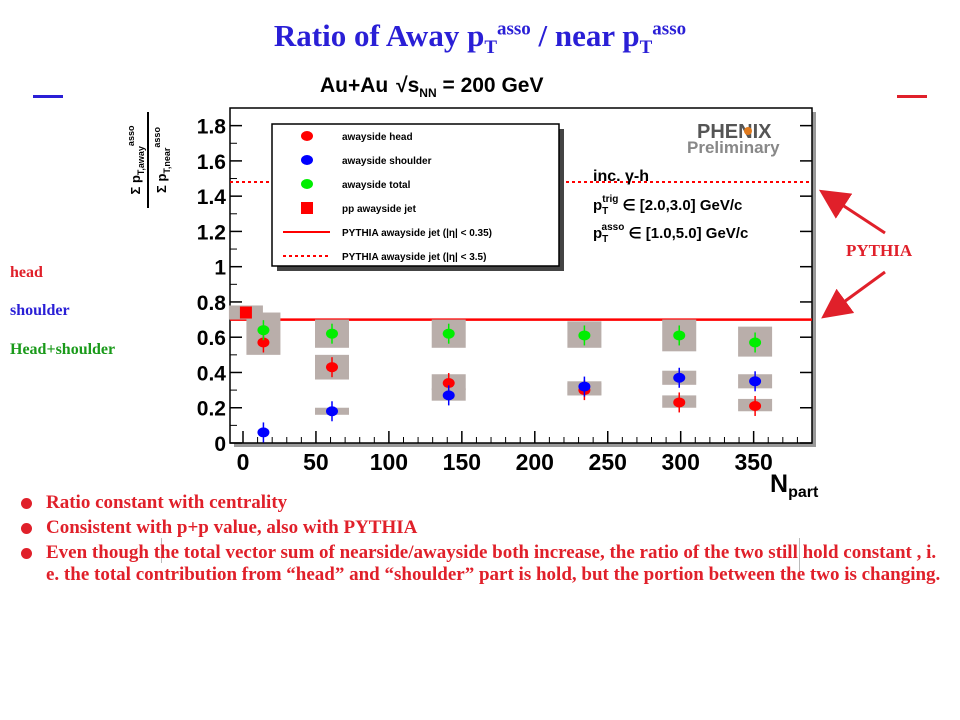 Image resolution: width=960 pixels, height=720 pixels. What do you see at coordinates (621, 176) in the screenshot?
I see `annotation-inc-gamma-h: inc. γ-h` at bounding box center [621, 176].